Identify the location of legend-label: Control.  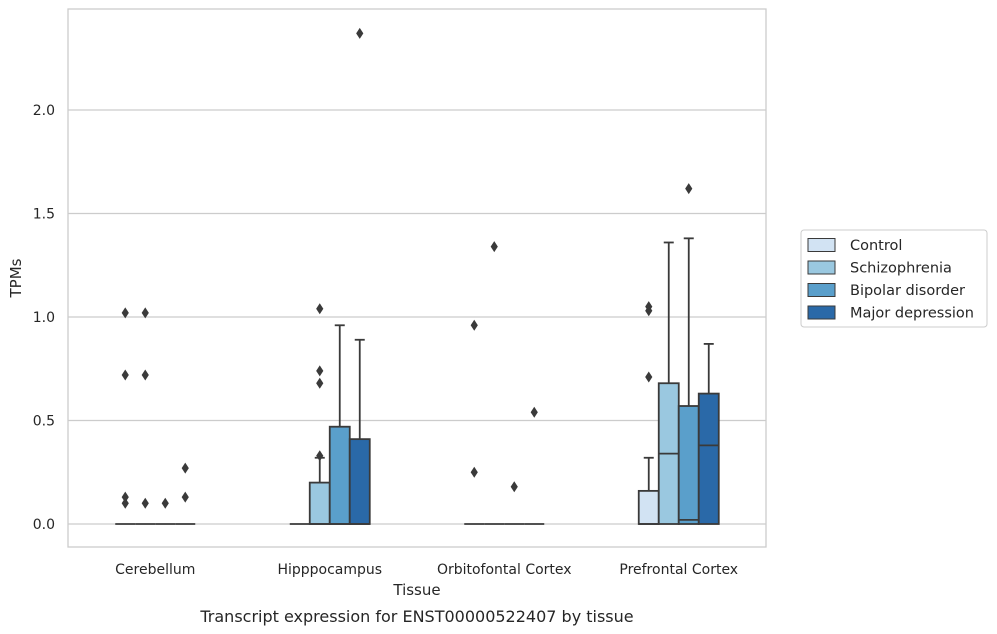
(876, 246).